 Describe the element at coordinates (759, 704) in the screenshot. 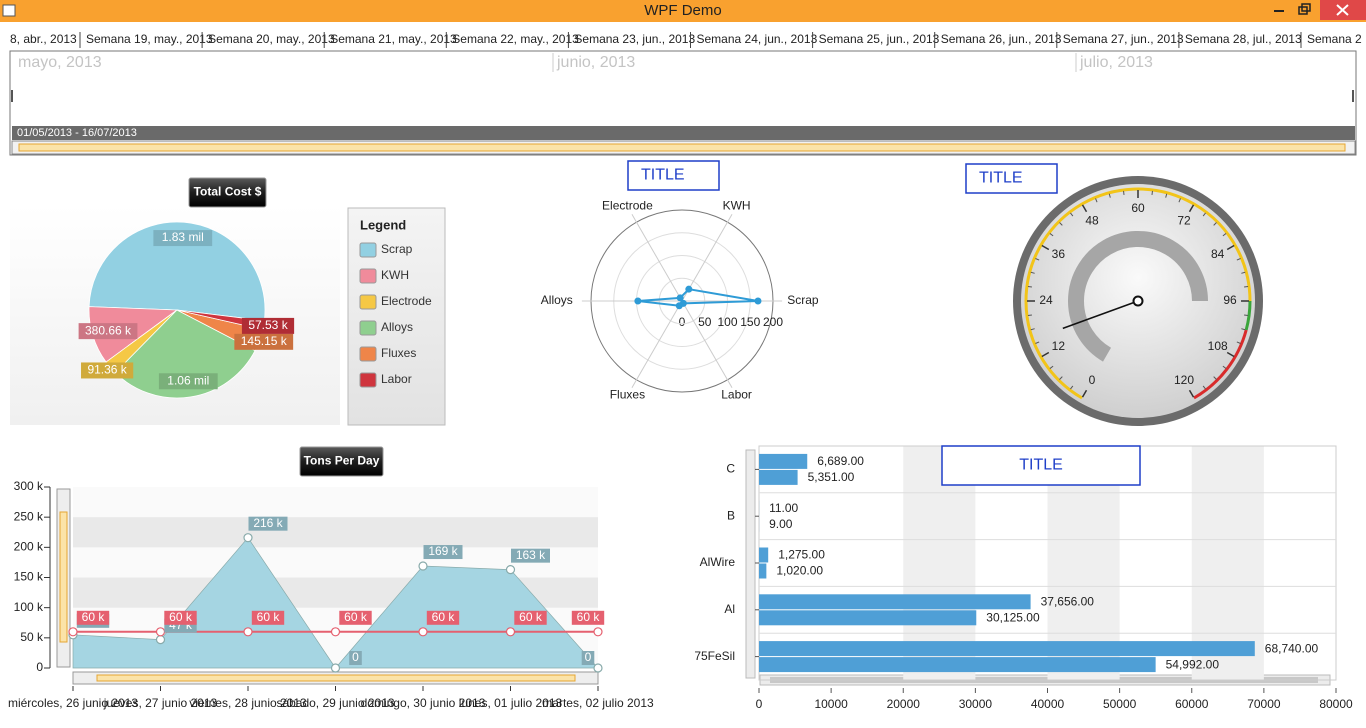

I see `x-tick-label: 0` at that location.